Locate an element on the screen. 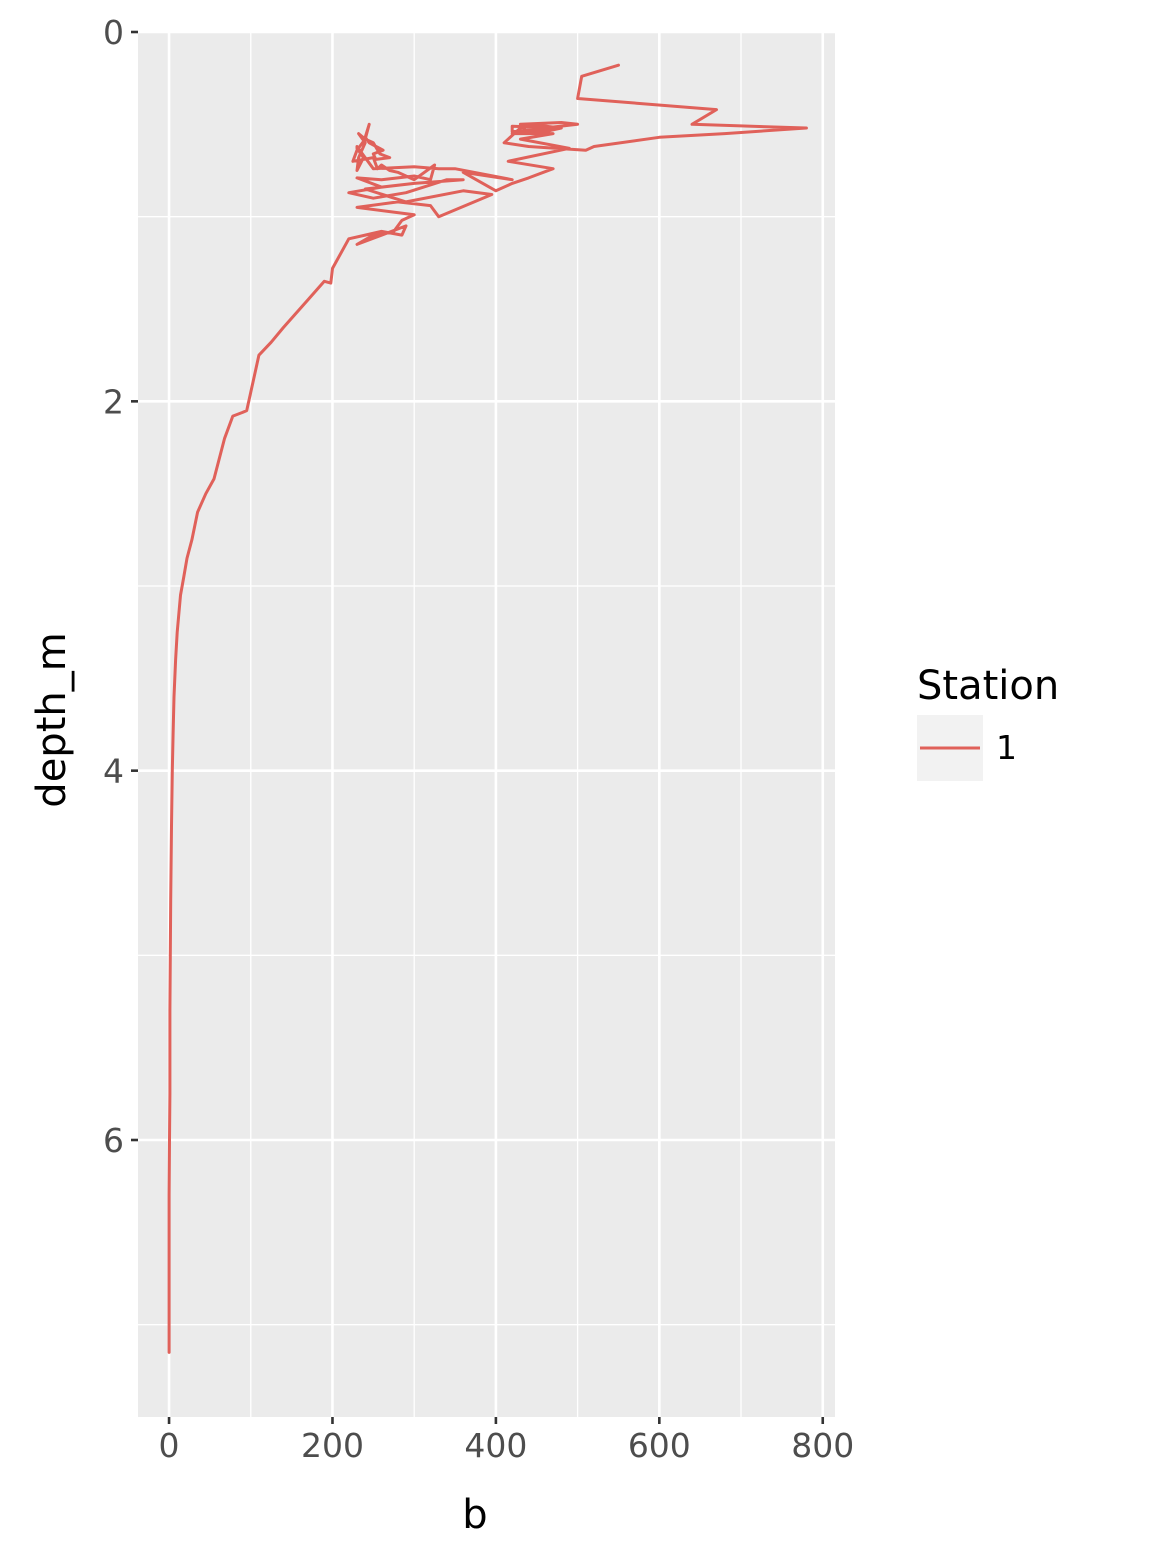 This screenshot has width=1160, height=1568. legend-title: Station is located at coordinates (988, 686).